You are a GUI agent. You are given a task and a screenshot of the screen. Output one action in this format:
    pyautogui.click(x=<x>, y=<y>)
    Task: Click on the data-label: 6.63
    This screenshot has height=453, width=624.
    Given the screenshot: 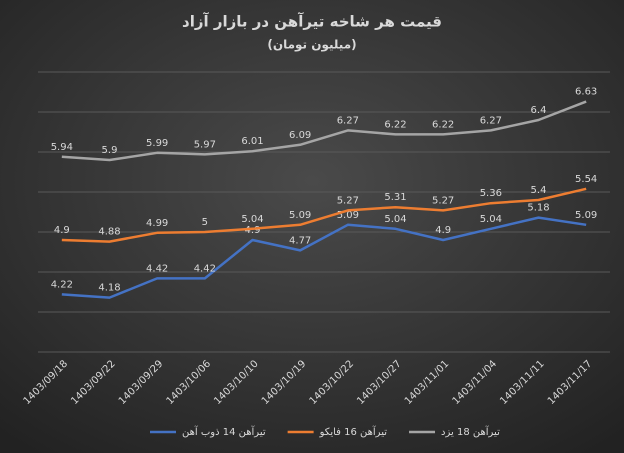 What is the action you would take?
    pyautogui.click(x=586, y=92)
    